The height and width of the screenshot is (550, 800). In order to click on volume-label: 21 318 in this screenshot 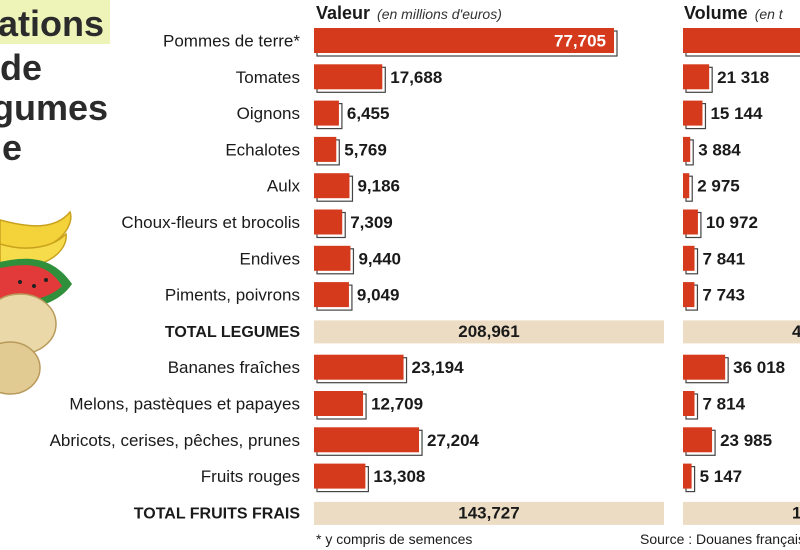, I will do `click(743, 77)`.